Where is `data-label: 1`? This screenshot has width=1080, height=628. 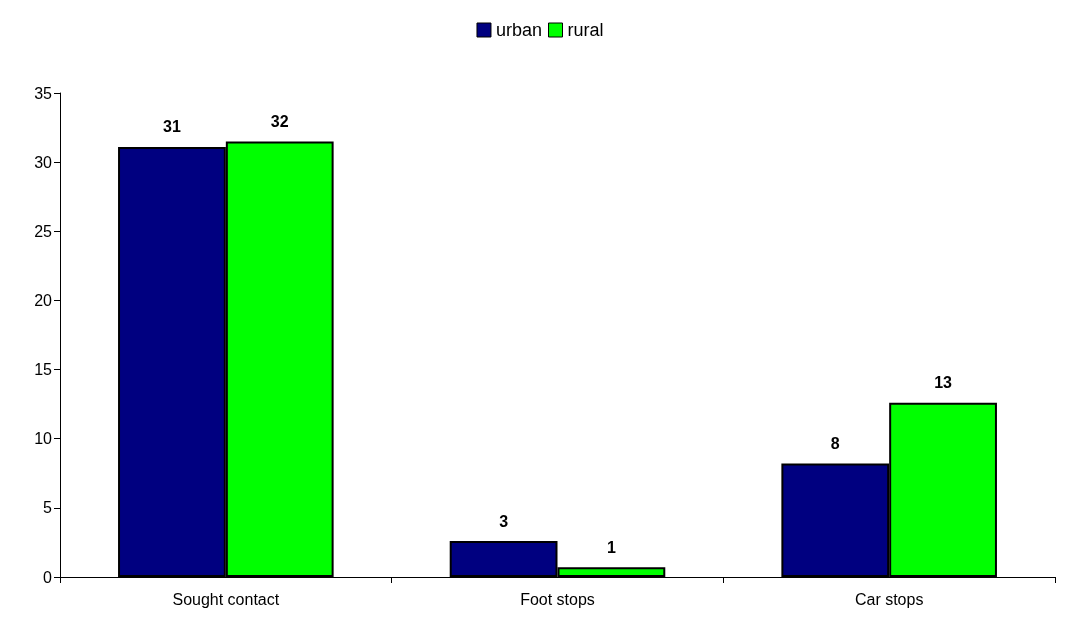
data-label: 1 is located at coordinates (611, 547).